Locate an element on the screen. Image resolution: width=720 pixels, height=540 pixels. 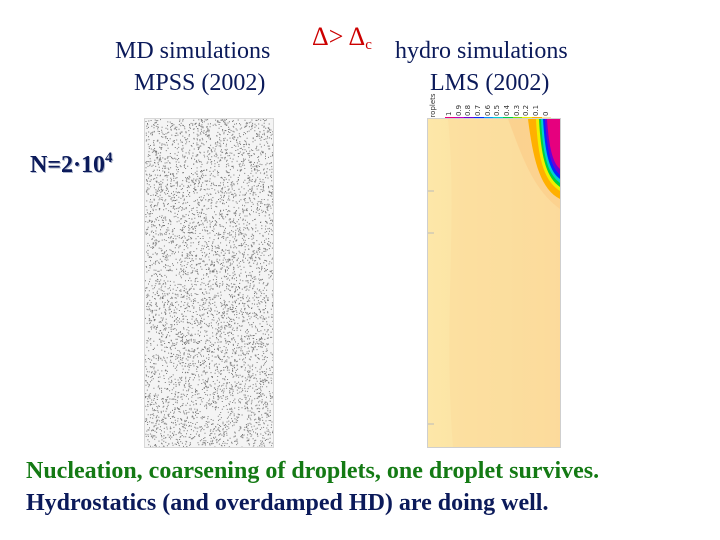
particle-count-base: N=2·10 is located at coordinates (68, 165).